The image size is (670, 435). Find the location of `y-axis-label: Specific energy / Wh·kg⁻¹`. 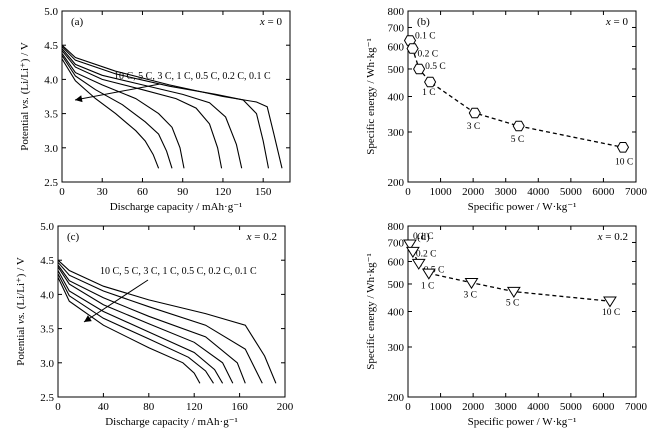

y-axis-label: Specific energy / Wh·kg⁻¹ is located at coordinates (371, 96).